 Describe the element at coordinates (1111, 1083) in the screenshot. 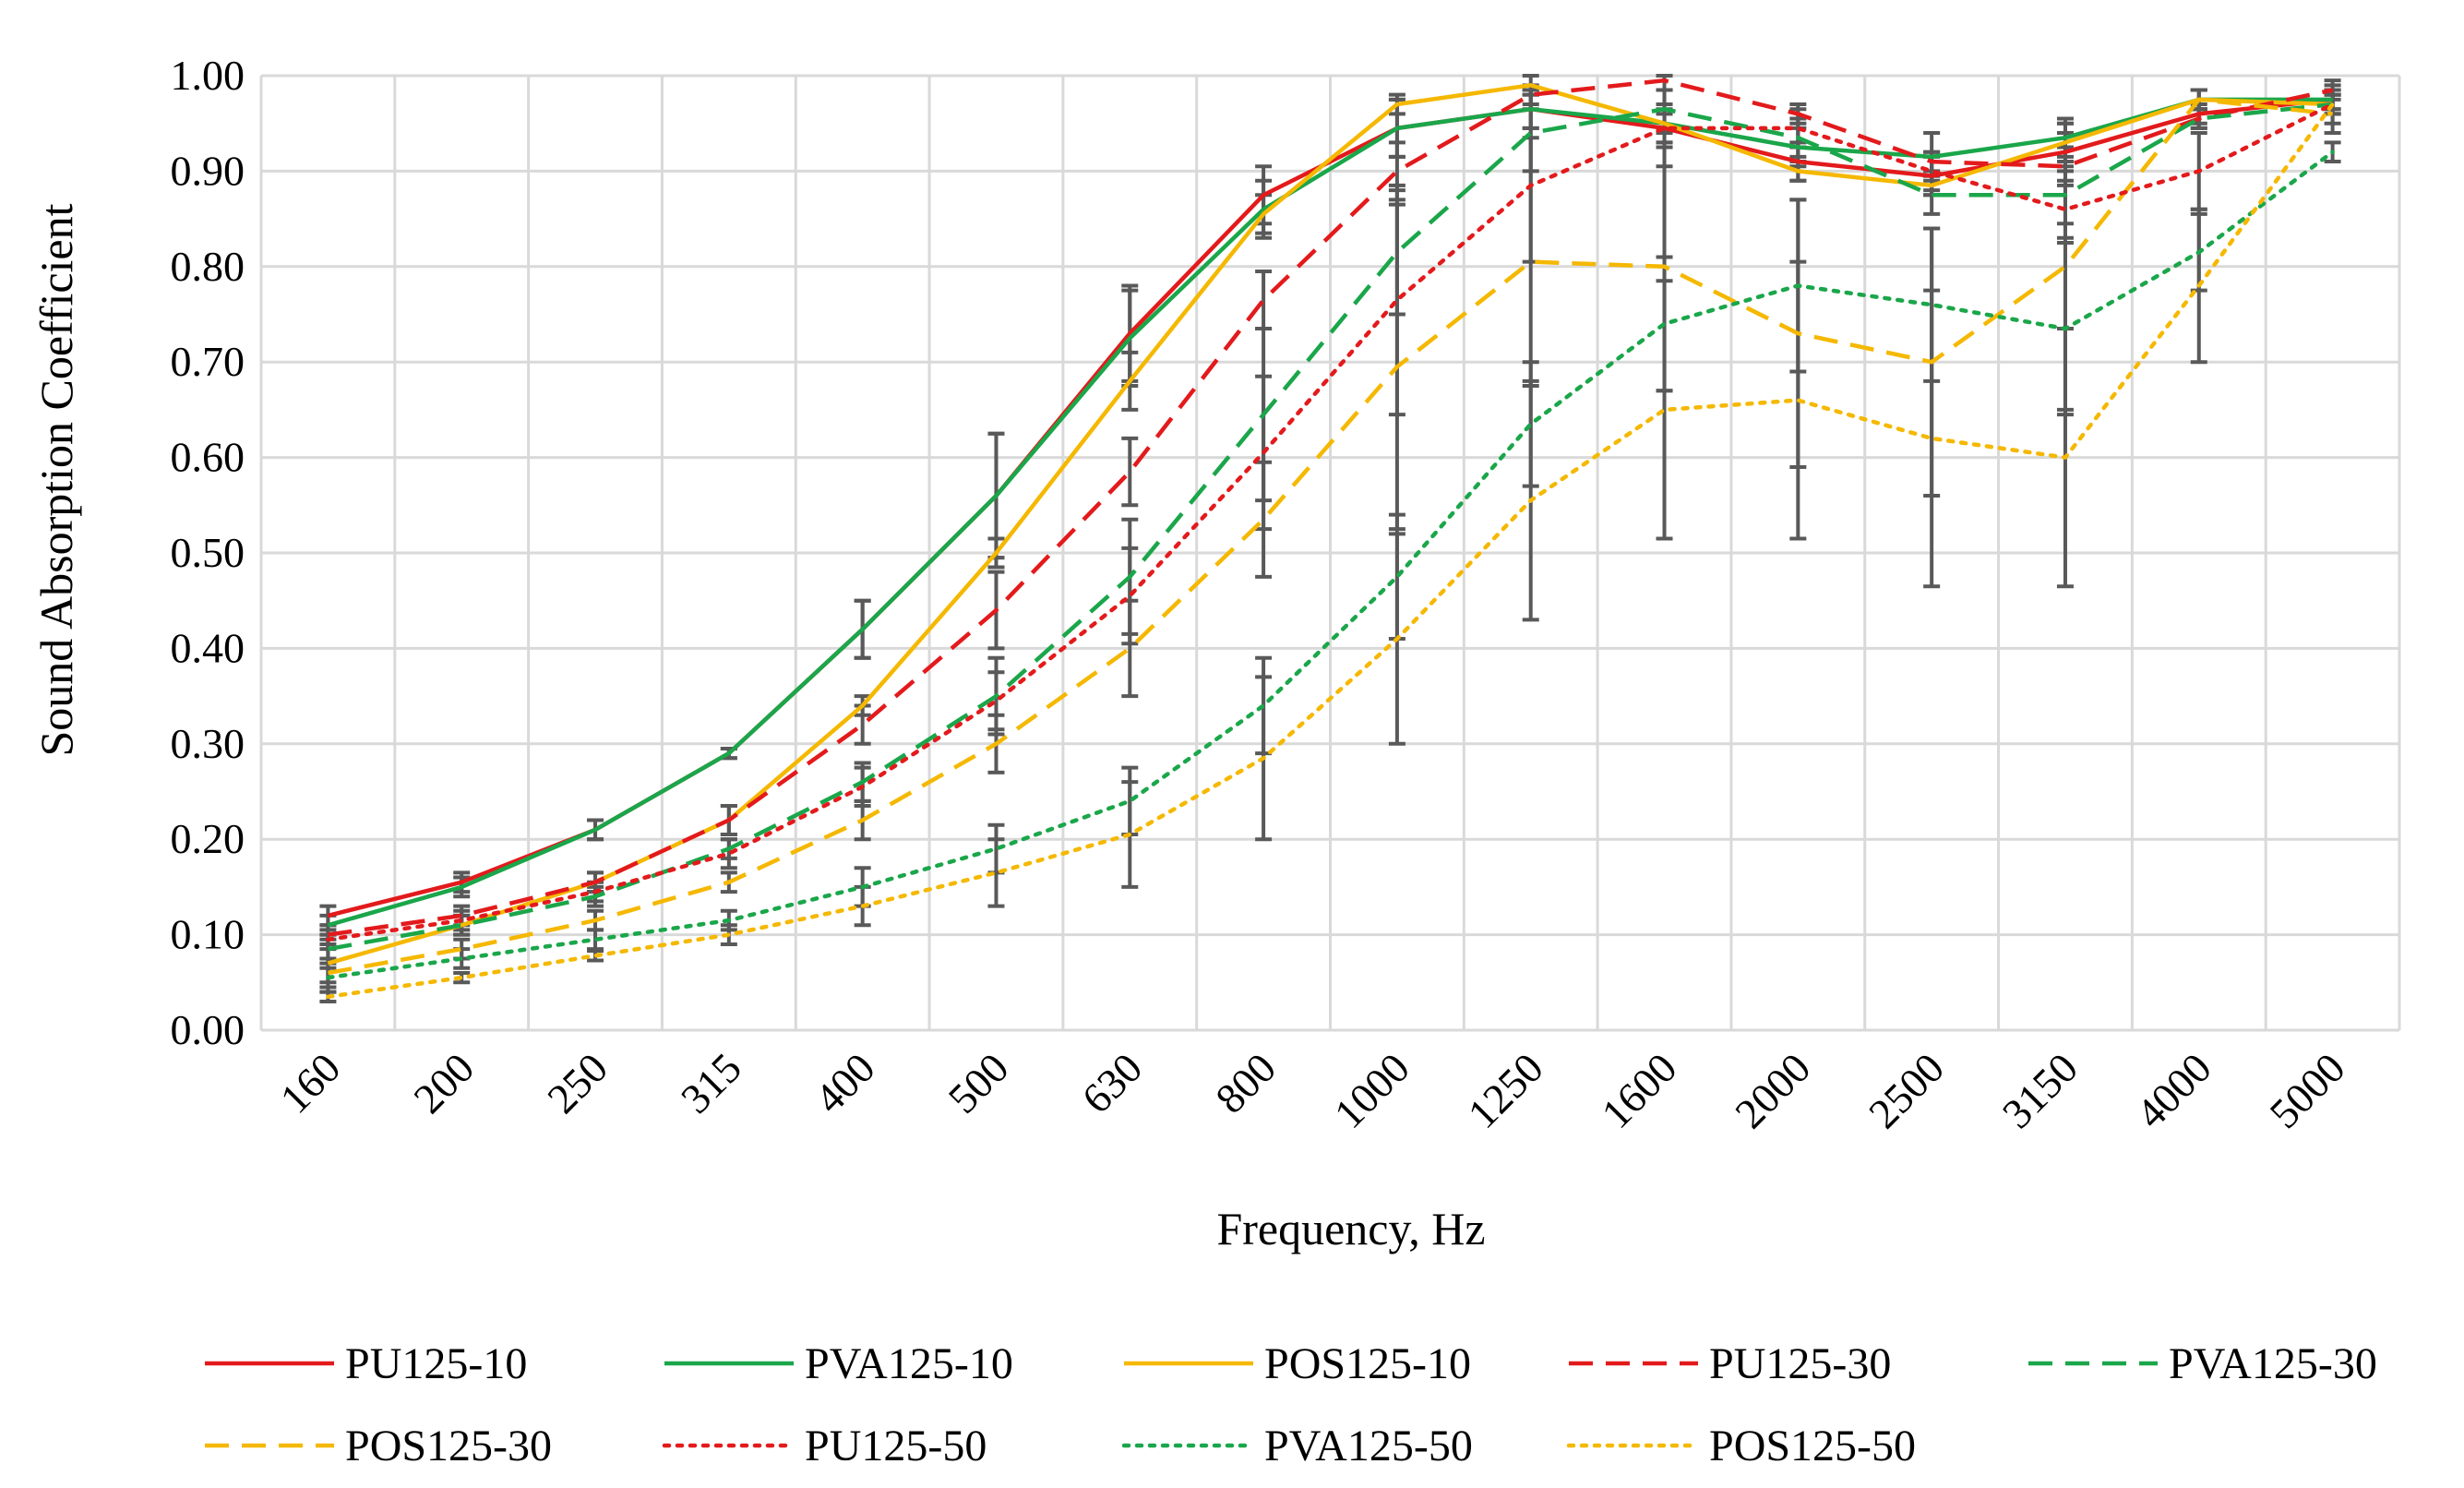

I see `x-tick-label: 630` at that location.